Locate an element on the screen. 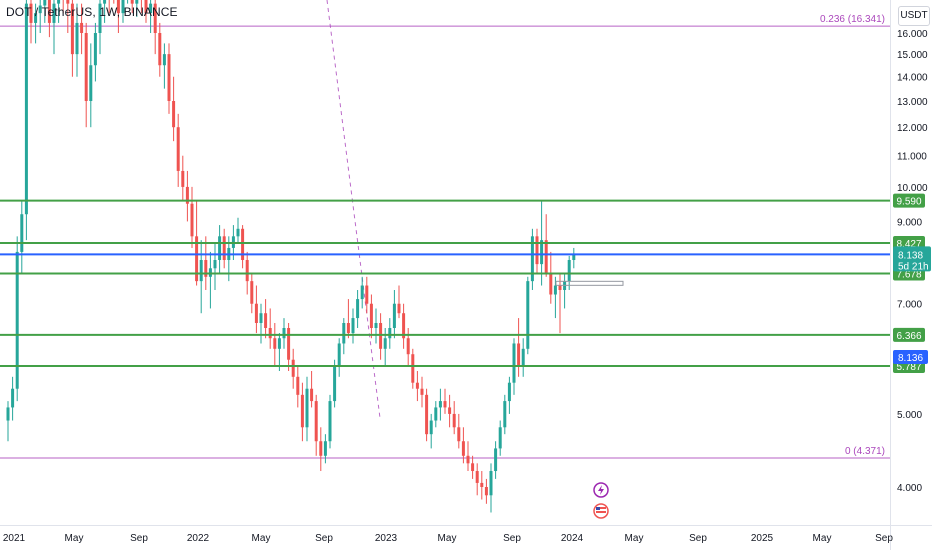  us-flag-icon is located at coordinates (601, 511).